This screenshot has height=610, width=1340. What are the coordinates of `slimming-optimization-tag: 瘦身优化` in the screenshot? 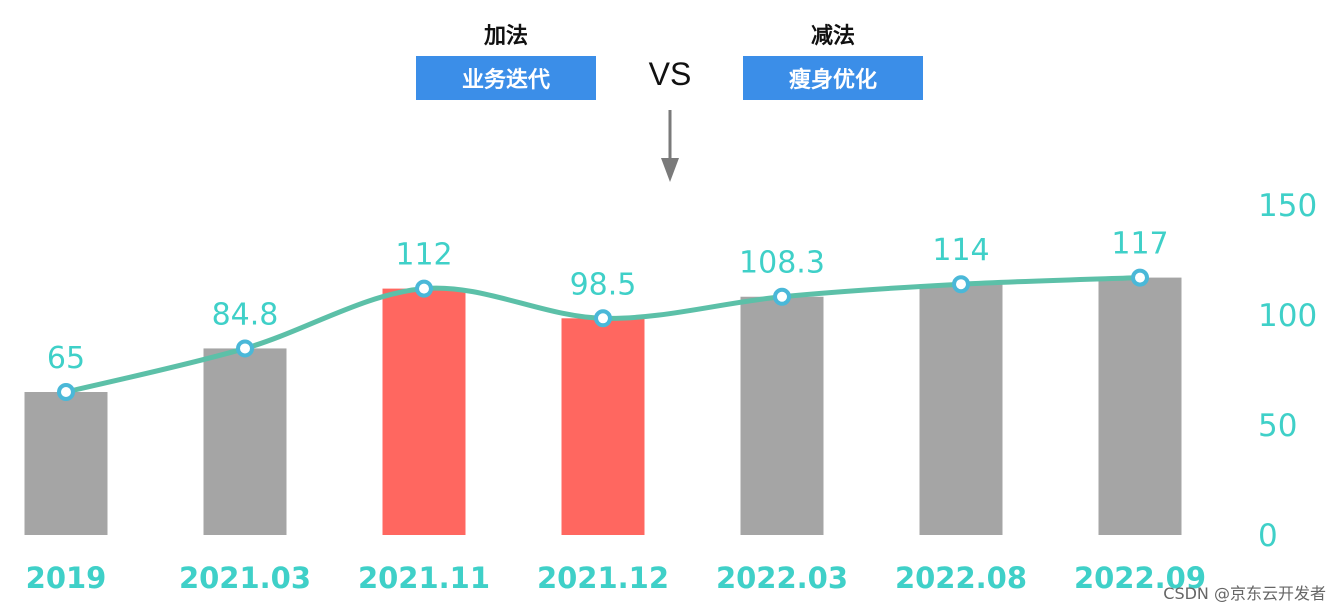 It's located at (833, 78).